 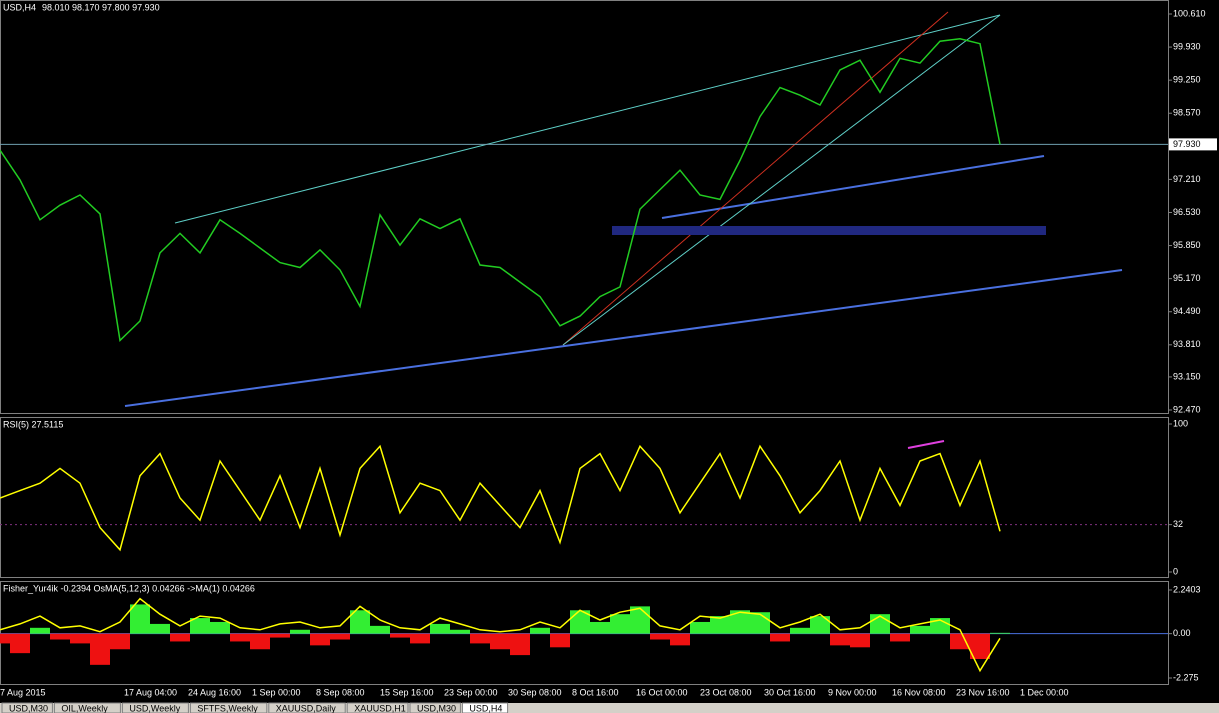 I want to click on trend-line, so click(x=853, y=187).